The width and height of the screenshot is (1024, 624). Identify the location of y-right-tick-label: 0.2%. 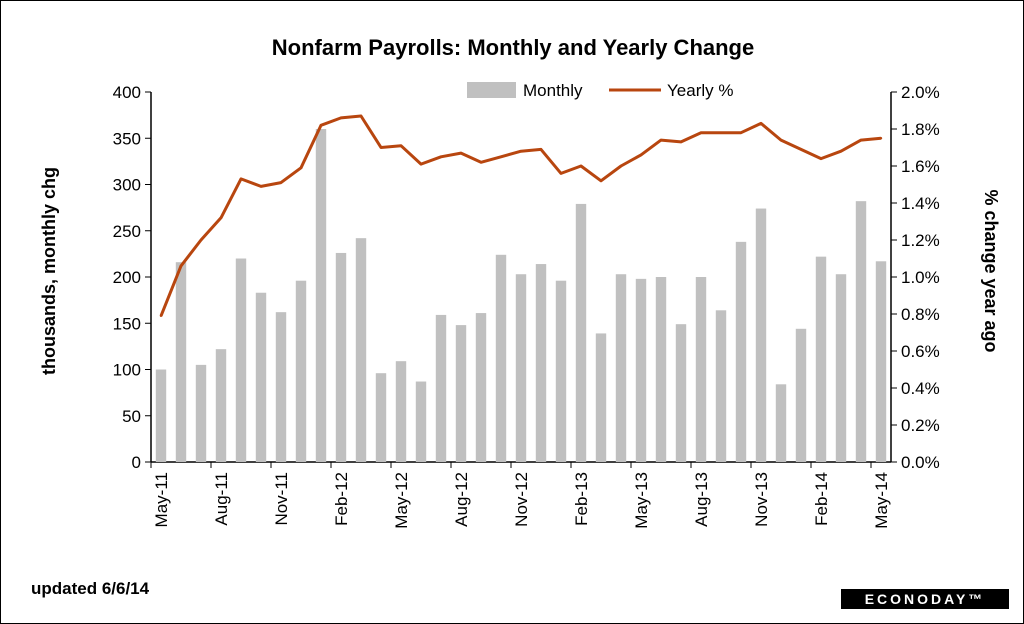
(920, 425).